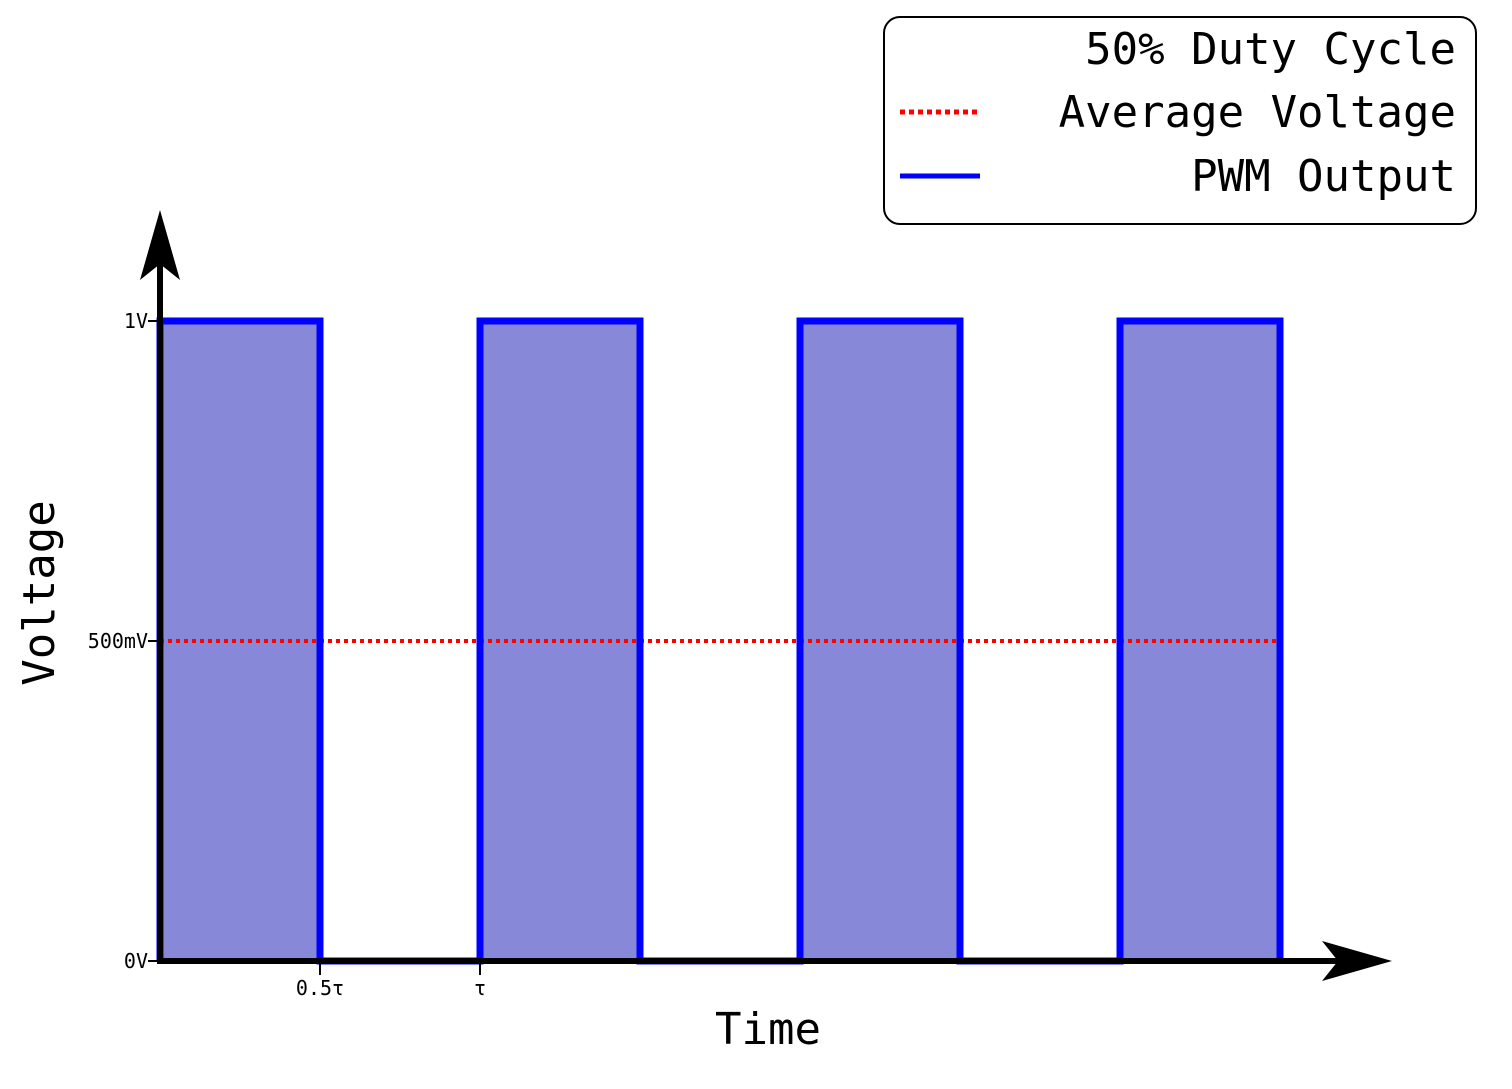  I want to click on x-tick-label: τ, so click(480, 988).